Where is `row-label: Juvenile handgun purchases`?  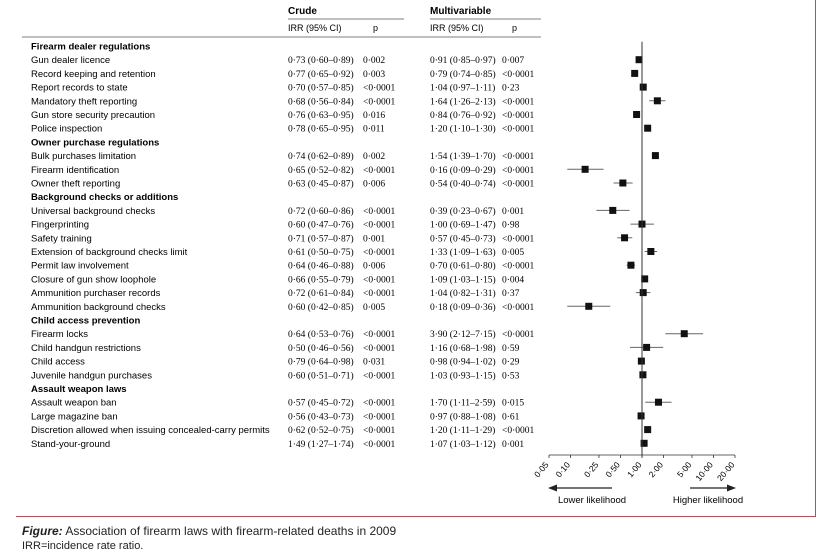
row-label: Juvenile handgun purchases is located at coordinates (91, 375).